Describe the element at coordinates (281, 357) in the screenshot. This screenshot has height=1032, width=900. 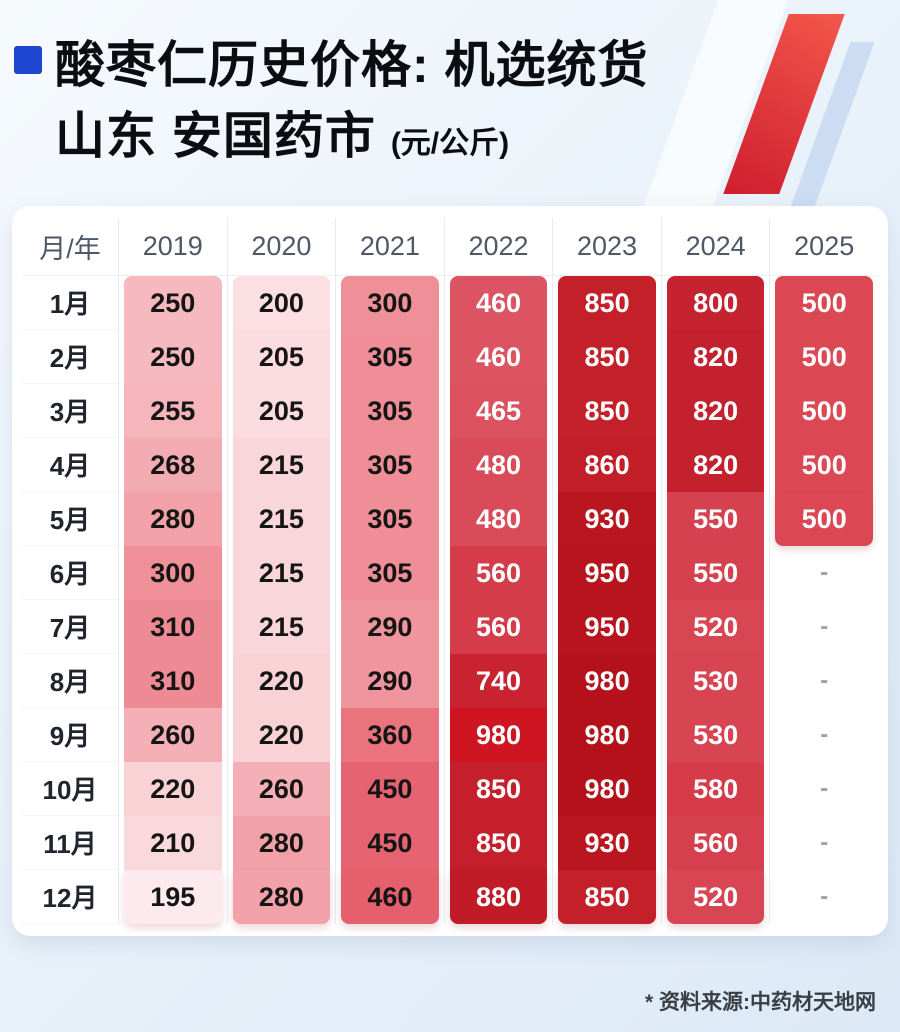
I see `price-cell-2020-2: 205` at that location.